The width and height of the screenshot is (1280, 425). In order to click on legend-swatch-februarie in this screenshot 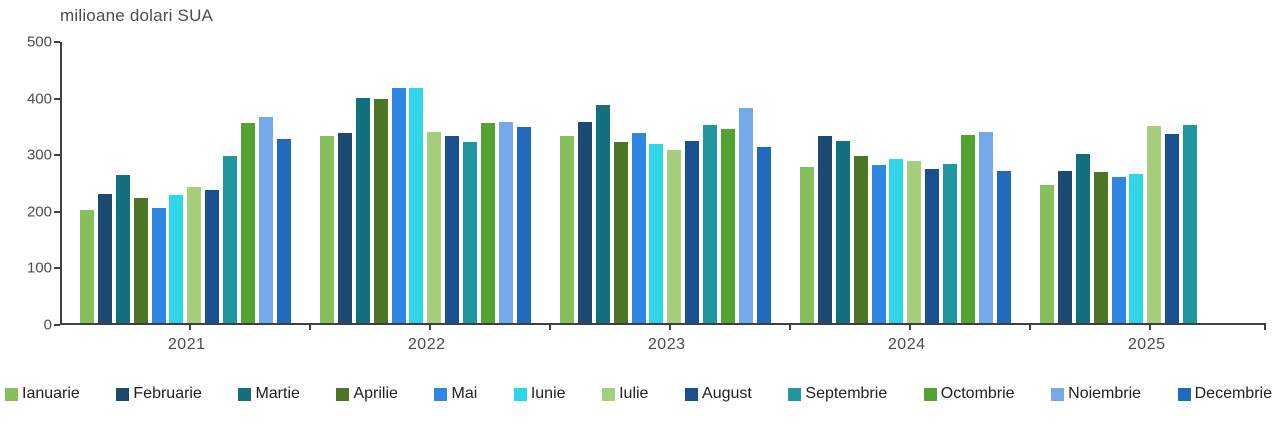, I will do `click(123, 394)`.